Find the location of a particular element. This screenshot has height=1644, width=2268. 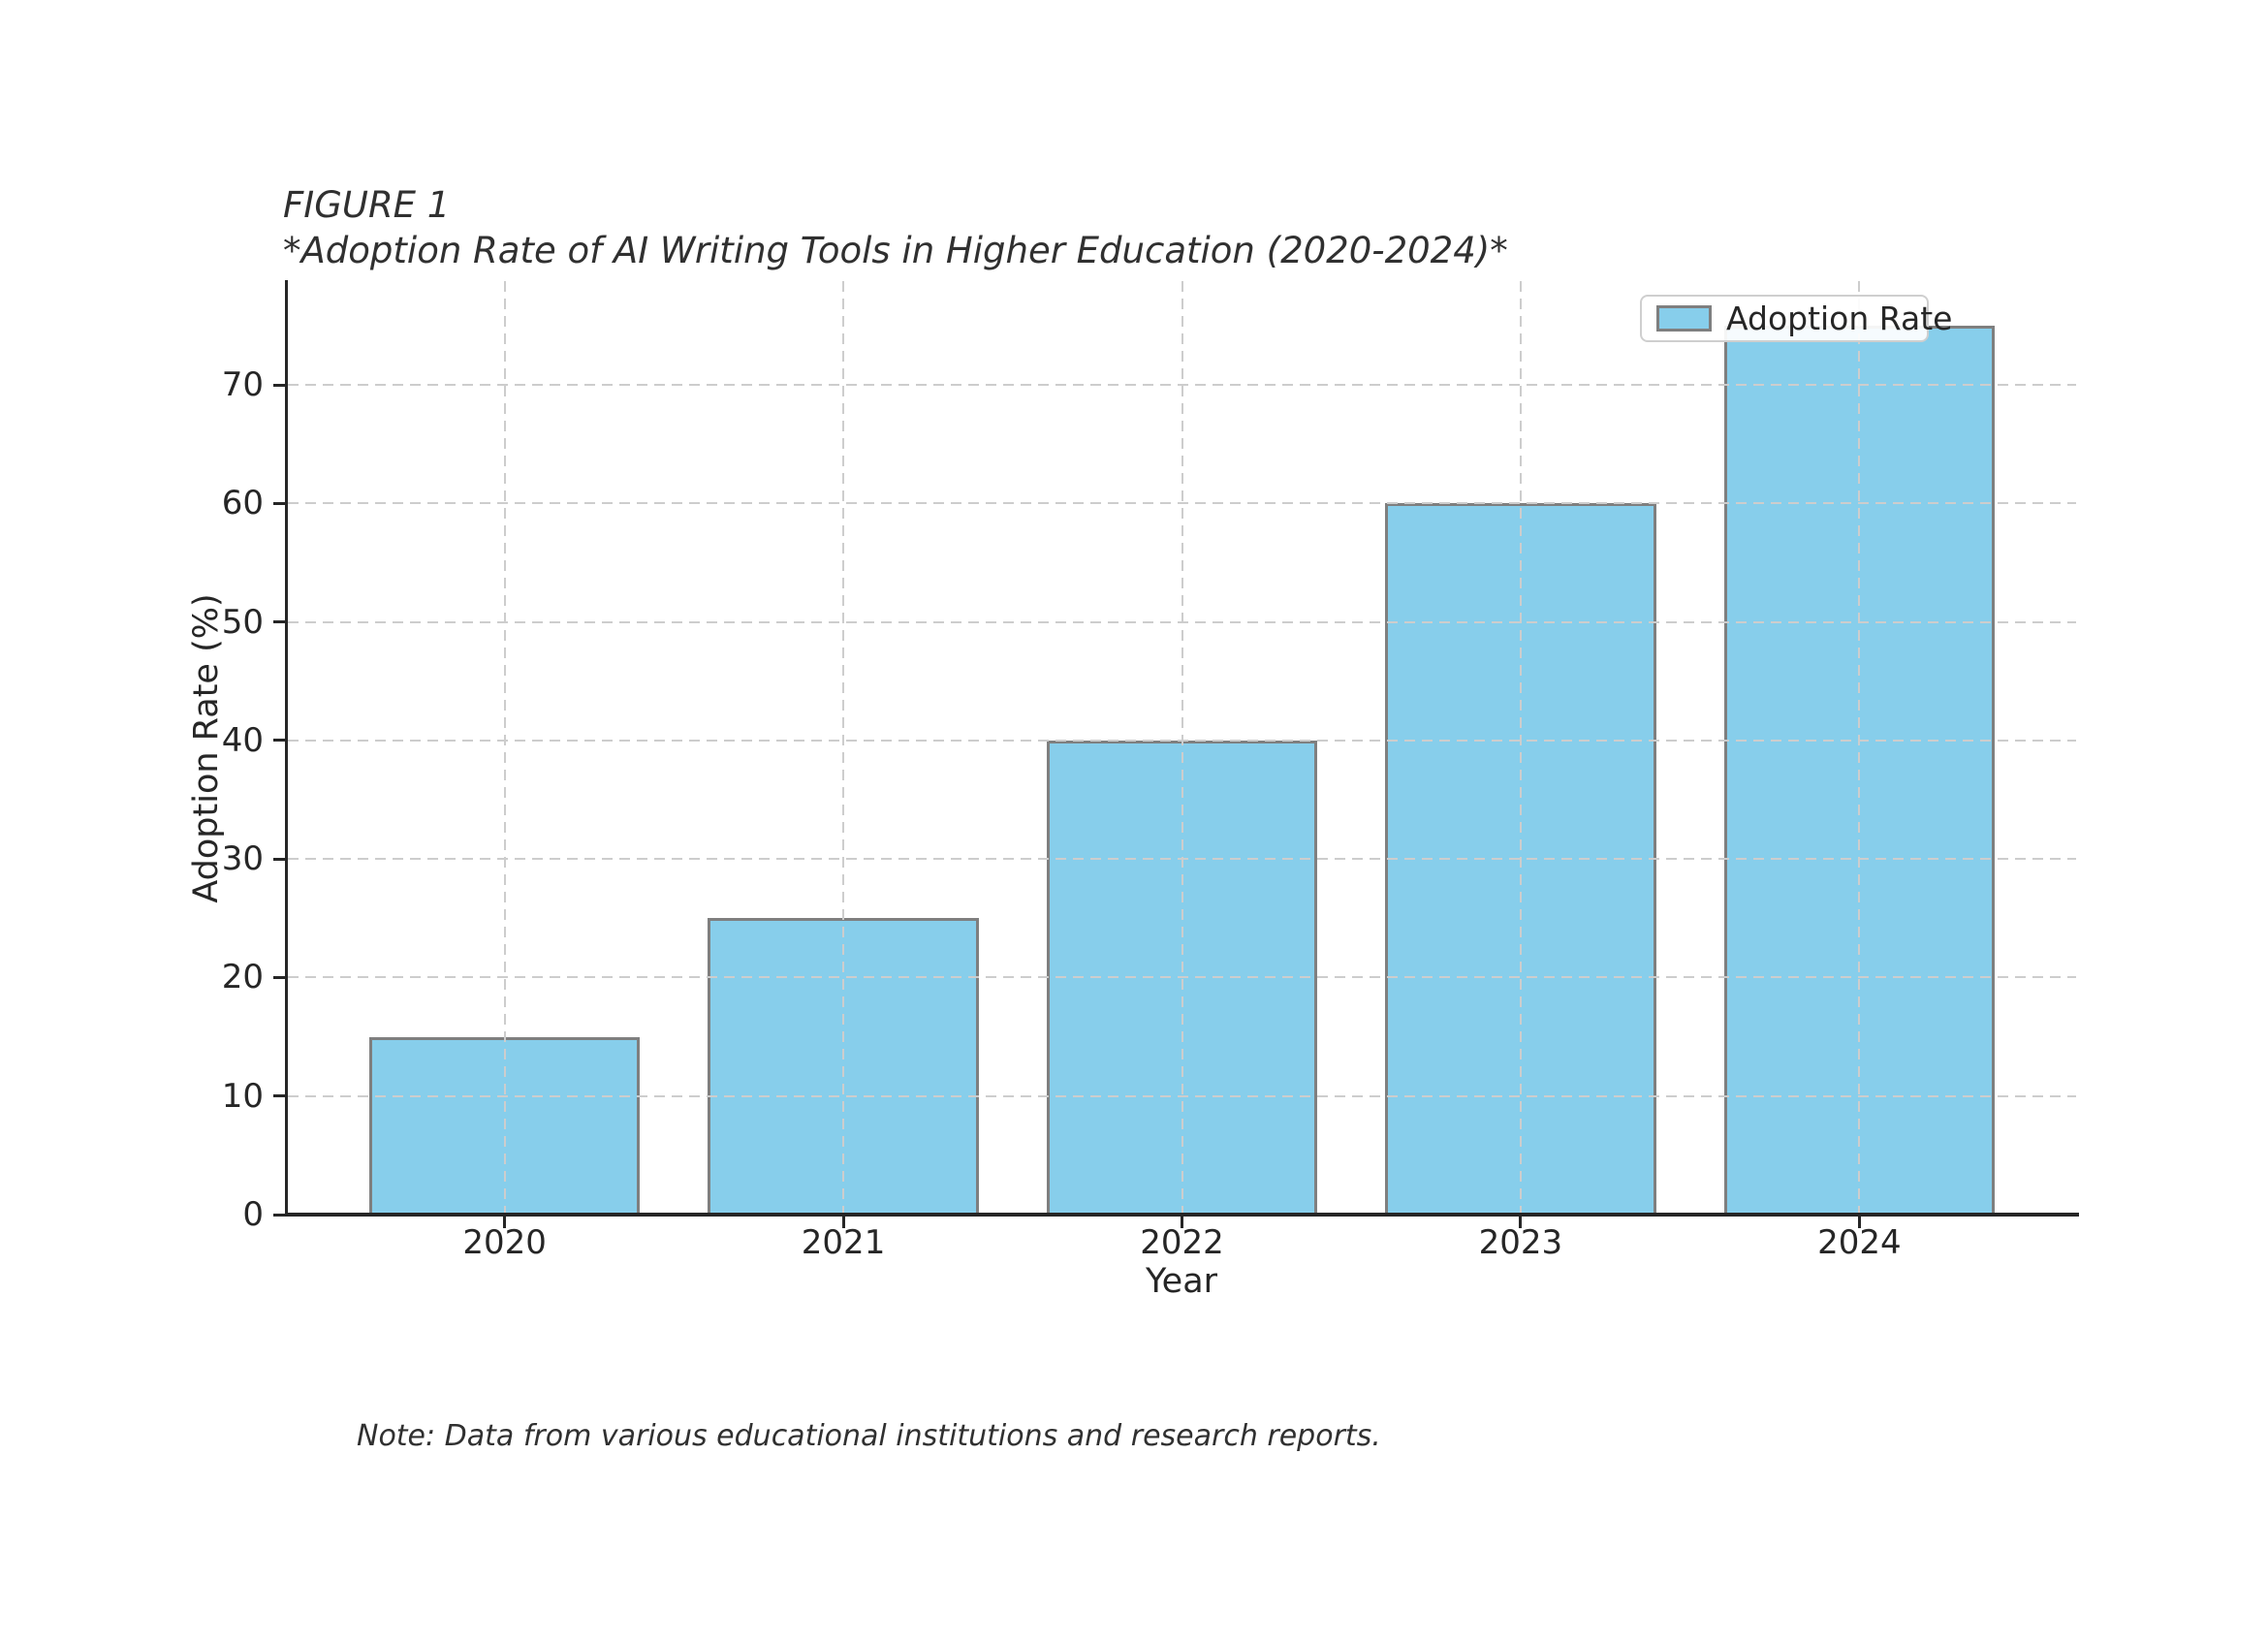

x-axis-spine is located at coordinates (1182, 1215).